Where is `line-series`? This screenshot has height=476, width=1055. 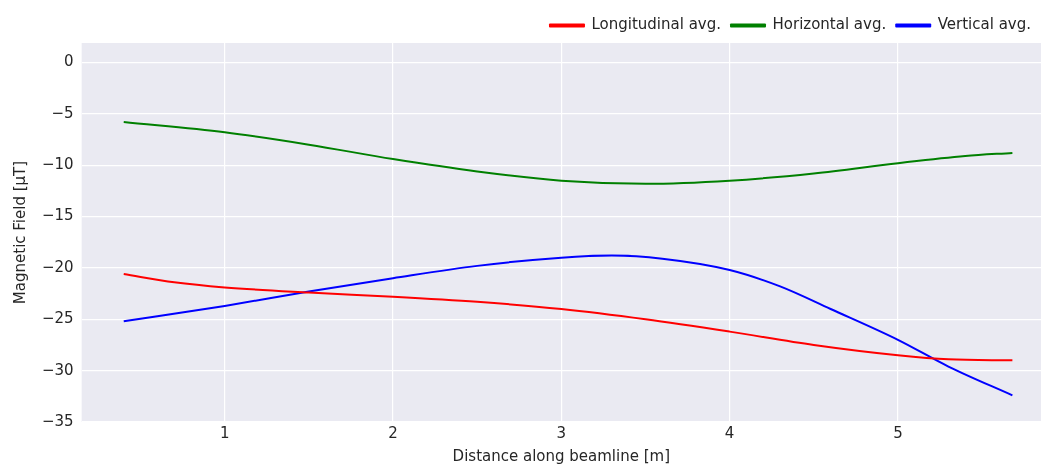 line-series is located at coordinates (568, 153).